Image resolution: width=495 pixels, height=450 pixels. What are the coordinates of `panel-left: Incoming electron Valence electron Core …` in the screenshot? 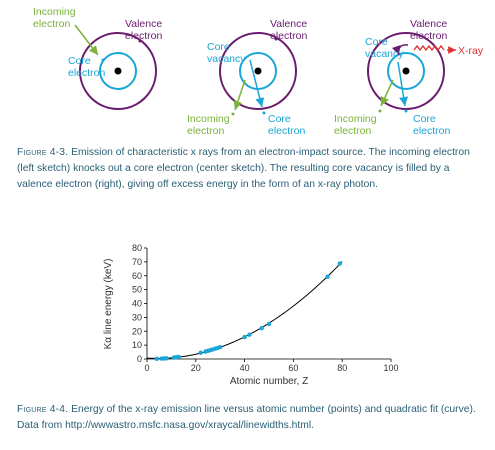 It's located at (99, 58).